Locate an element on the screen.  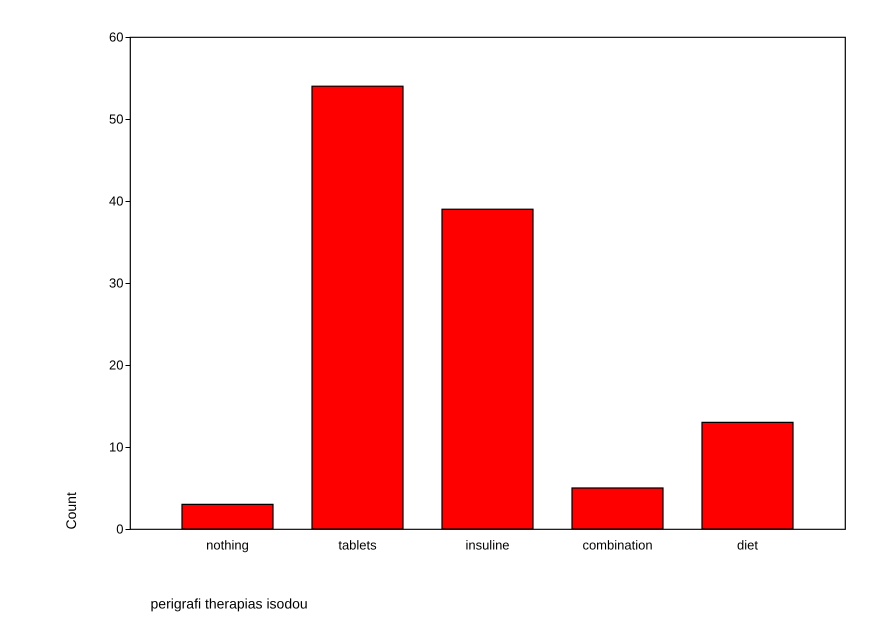
x-axis-title: perigrafi therapias isodou is located at coordinates (229, 604).